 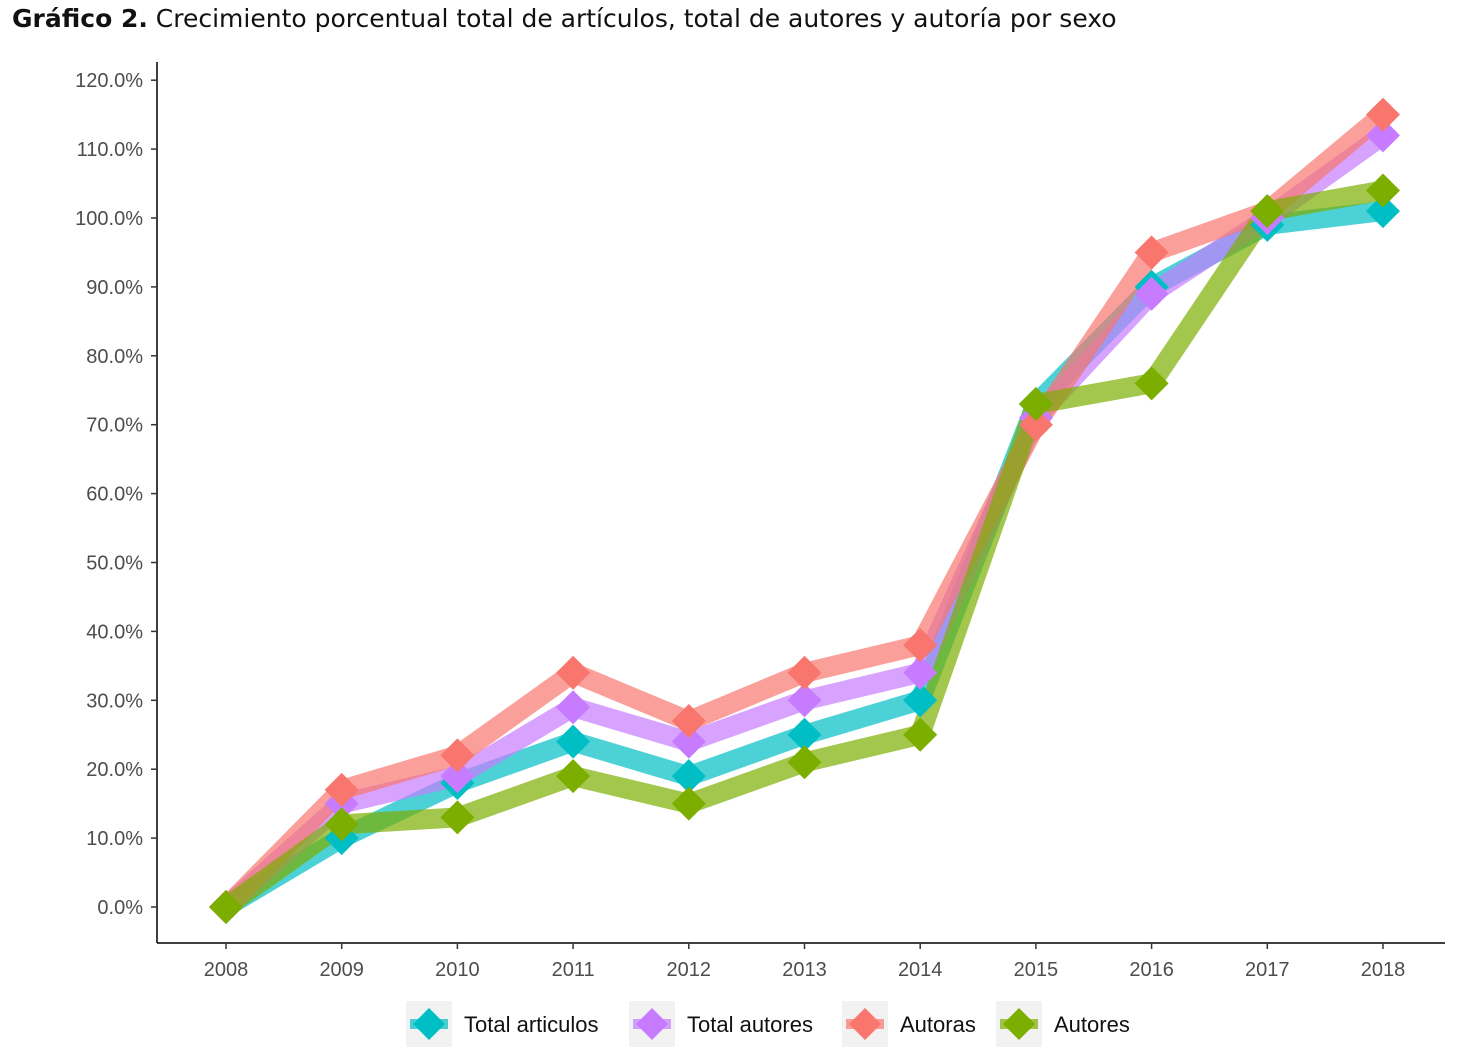 What do you see at coordinates (531, 1024) in the screenshot?
I see `legend-label: Total articulos` at bounding box center [531, 1024].